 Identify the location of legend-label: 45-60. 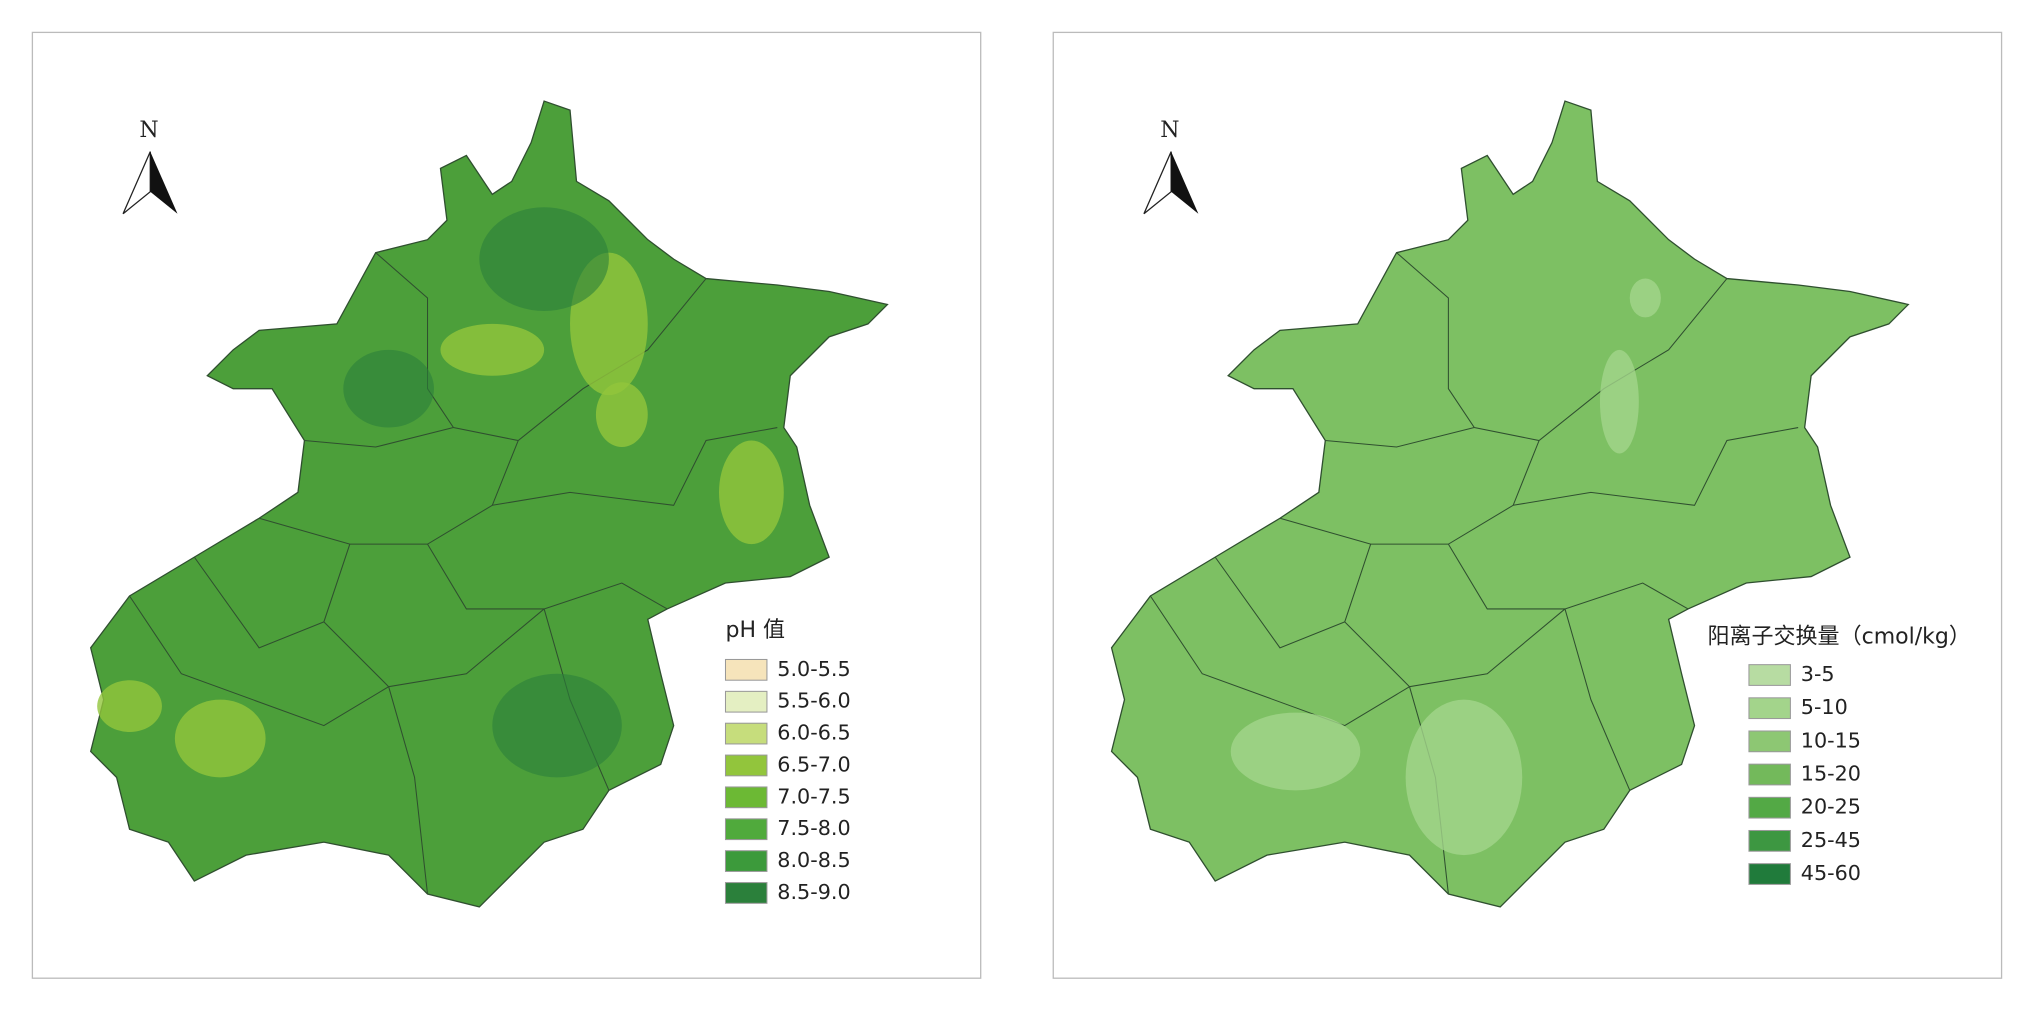
(1831, 873).